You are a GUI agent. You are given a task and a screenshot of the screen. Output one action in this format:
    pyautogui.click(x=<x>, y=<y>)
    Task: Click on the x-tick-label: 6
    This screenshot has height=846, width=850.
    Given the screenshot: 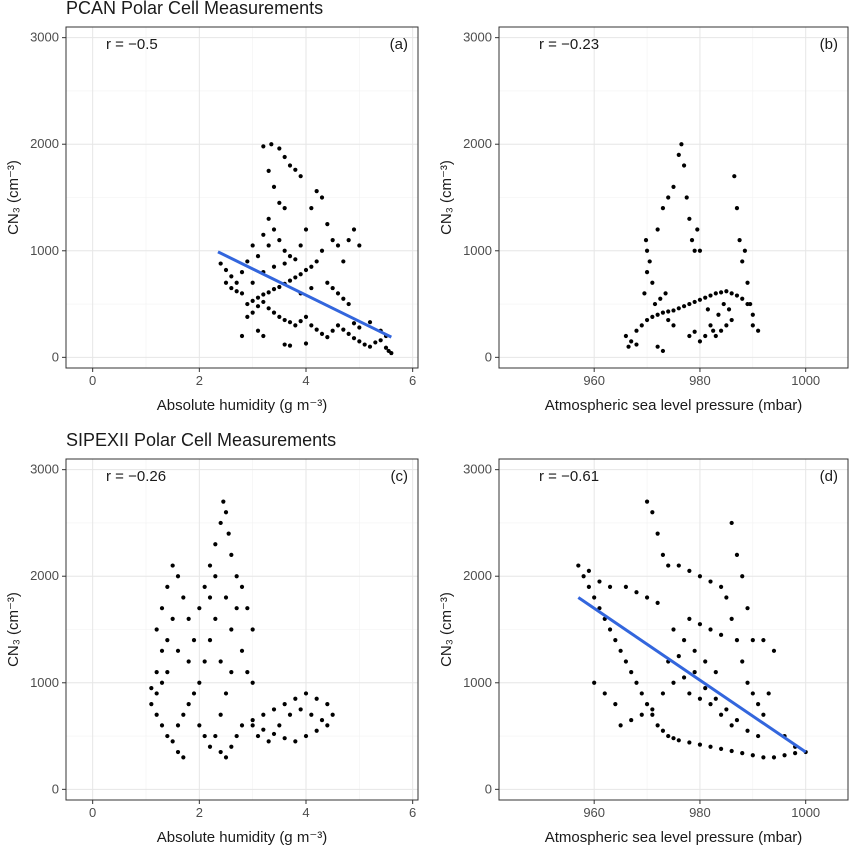 What is the action you would take?
    pyautogui.click(x=412, y=380)
    